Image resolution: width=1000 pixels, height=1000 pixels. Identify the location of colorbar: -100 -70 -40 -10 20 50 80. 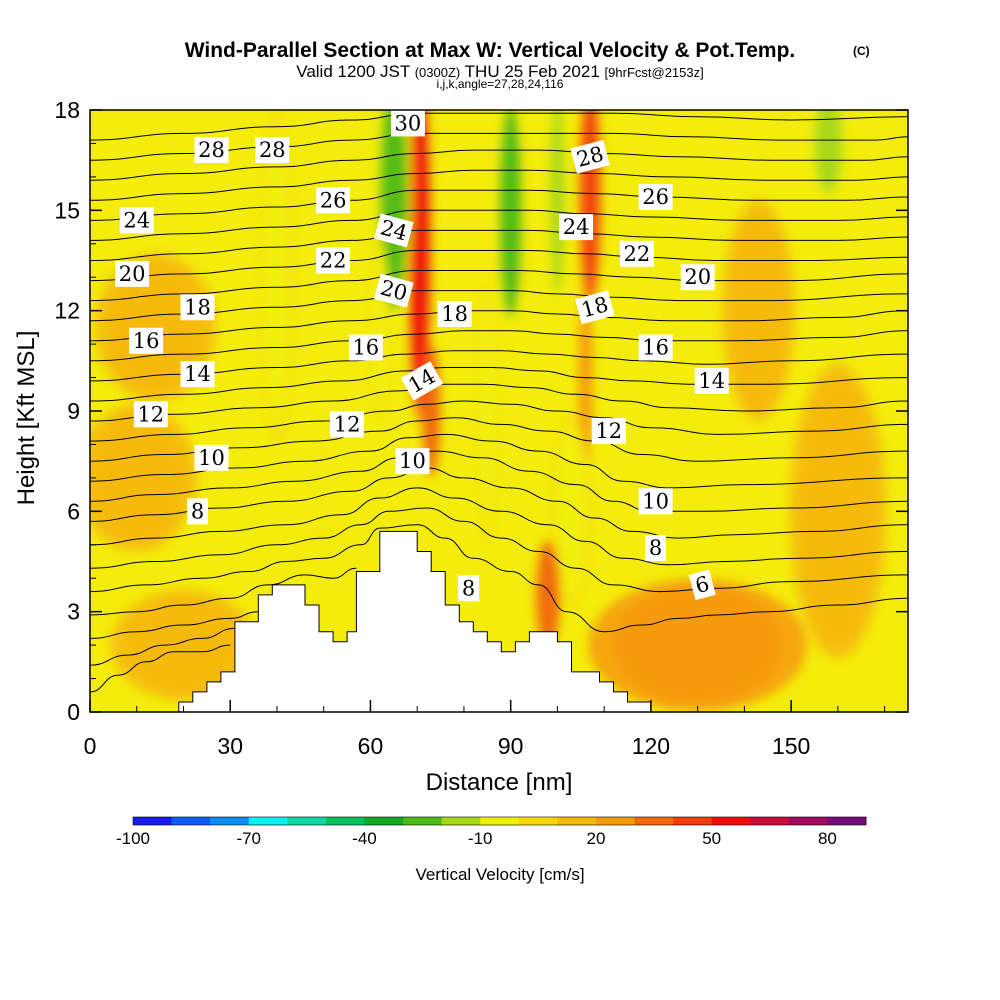
(491, 832).